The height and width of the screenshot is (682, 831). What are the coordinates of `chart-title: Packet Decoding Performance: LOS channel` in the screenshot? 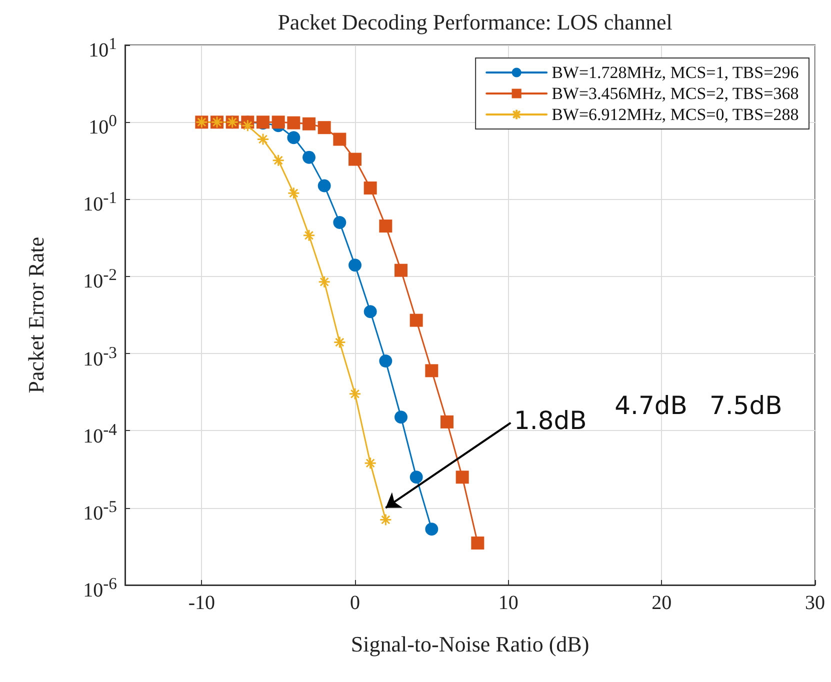 It's located at (475, 22).